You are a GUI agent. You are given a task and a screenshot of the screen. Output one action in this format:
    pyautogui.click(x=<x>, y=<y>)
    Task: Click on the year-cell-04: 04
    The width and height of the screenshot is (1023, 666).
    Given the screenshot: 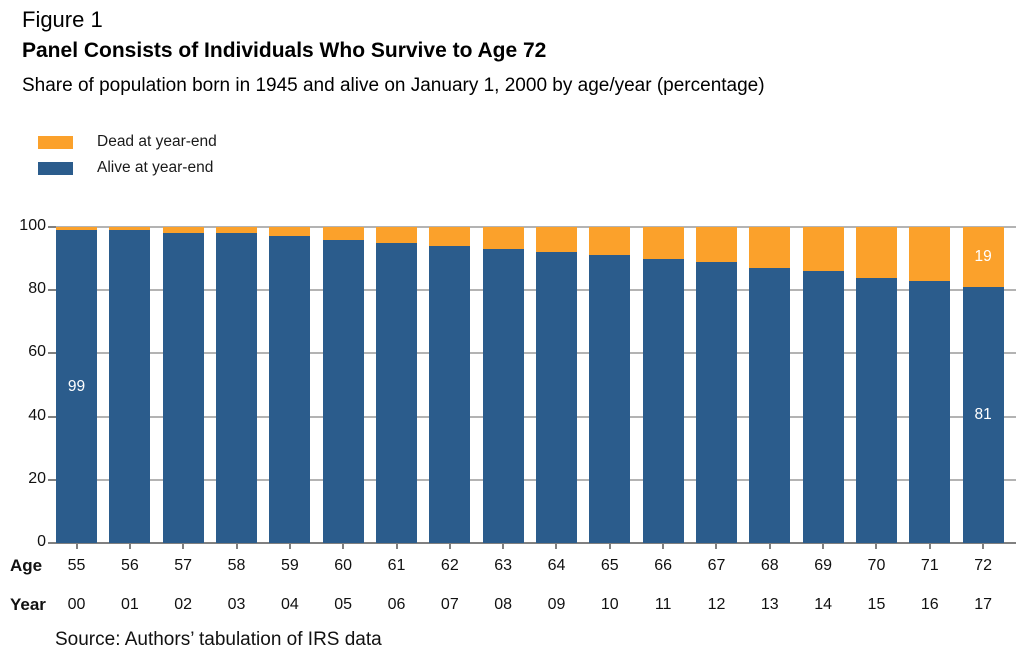 What is the action you would take?
    pyautogui.click(x=295, y=605)
    